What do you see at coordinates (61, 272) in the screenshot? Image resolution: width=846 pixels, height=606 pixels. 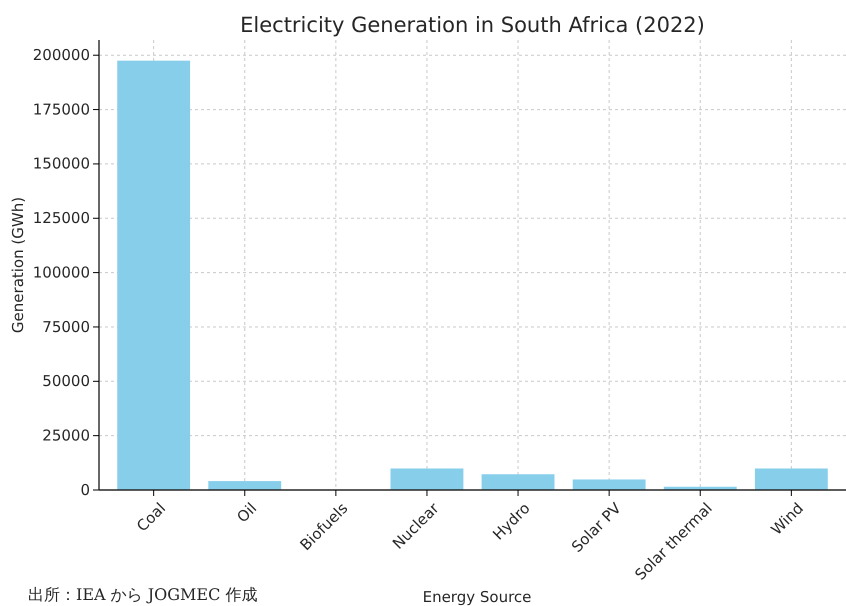 I see `y-tick-label: 100000` at bounding box center [61, 272].